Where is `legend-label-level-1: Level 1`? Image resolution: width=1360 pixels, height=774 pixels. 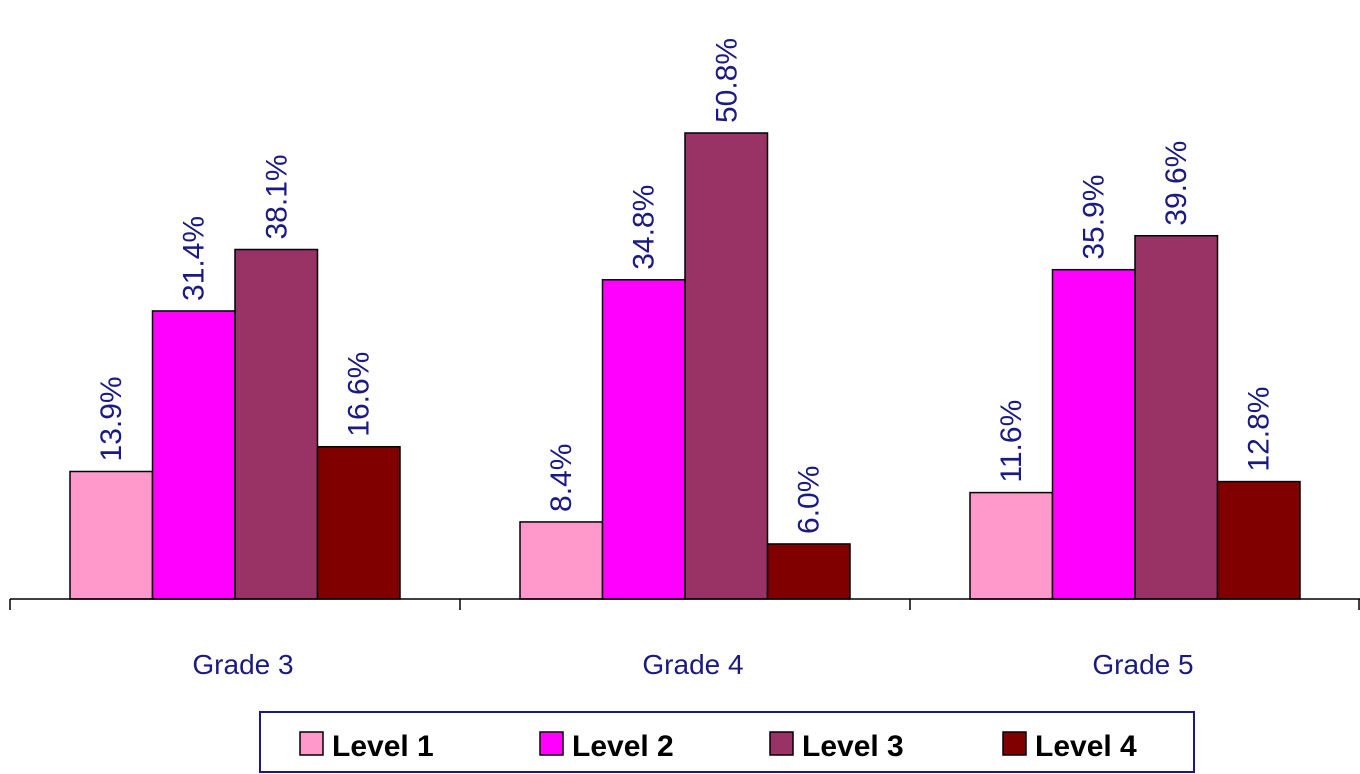
legend-label-level-1: Level 1 is located at coordinates (383, 746).